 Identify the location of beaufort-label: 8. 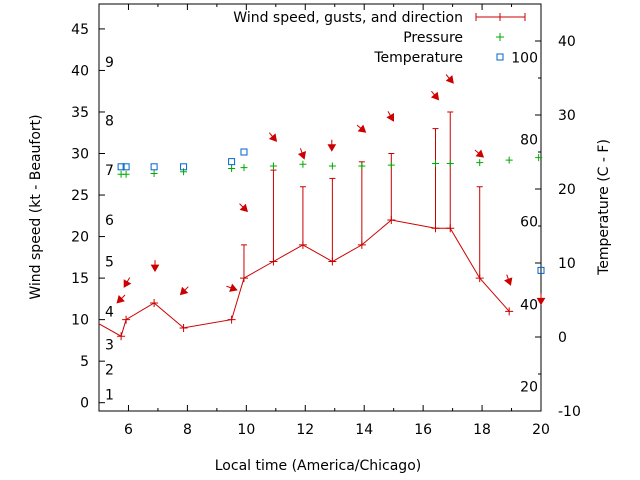
(109, 121).